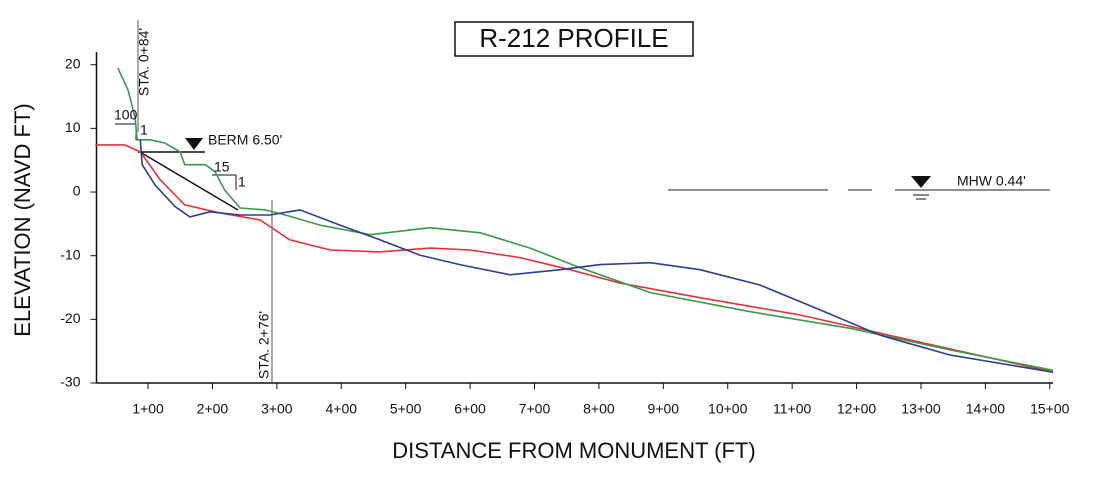  Describe the element at coordinates (857, 409) in the screenshot. I see `x-tick-label: 12+00` at that location.